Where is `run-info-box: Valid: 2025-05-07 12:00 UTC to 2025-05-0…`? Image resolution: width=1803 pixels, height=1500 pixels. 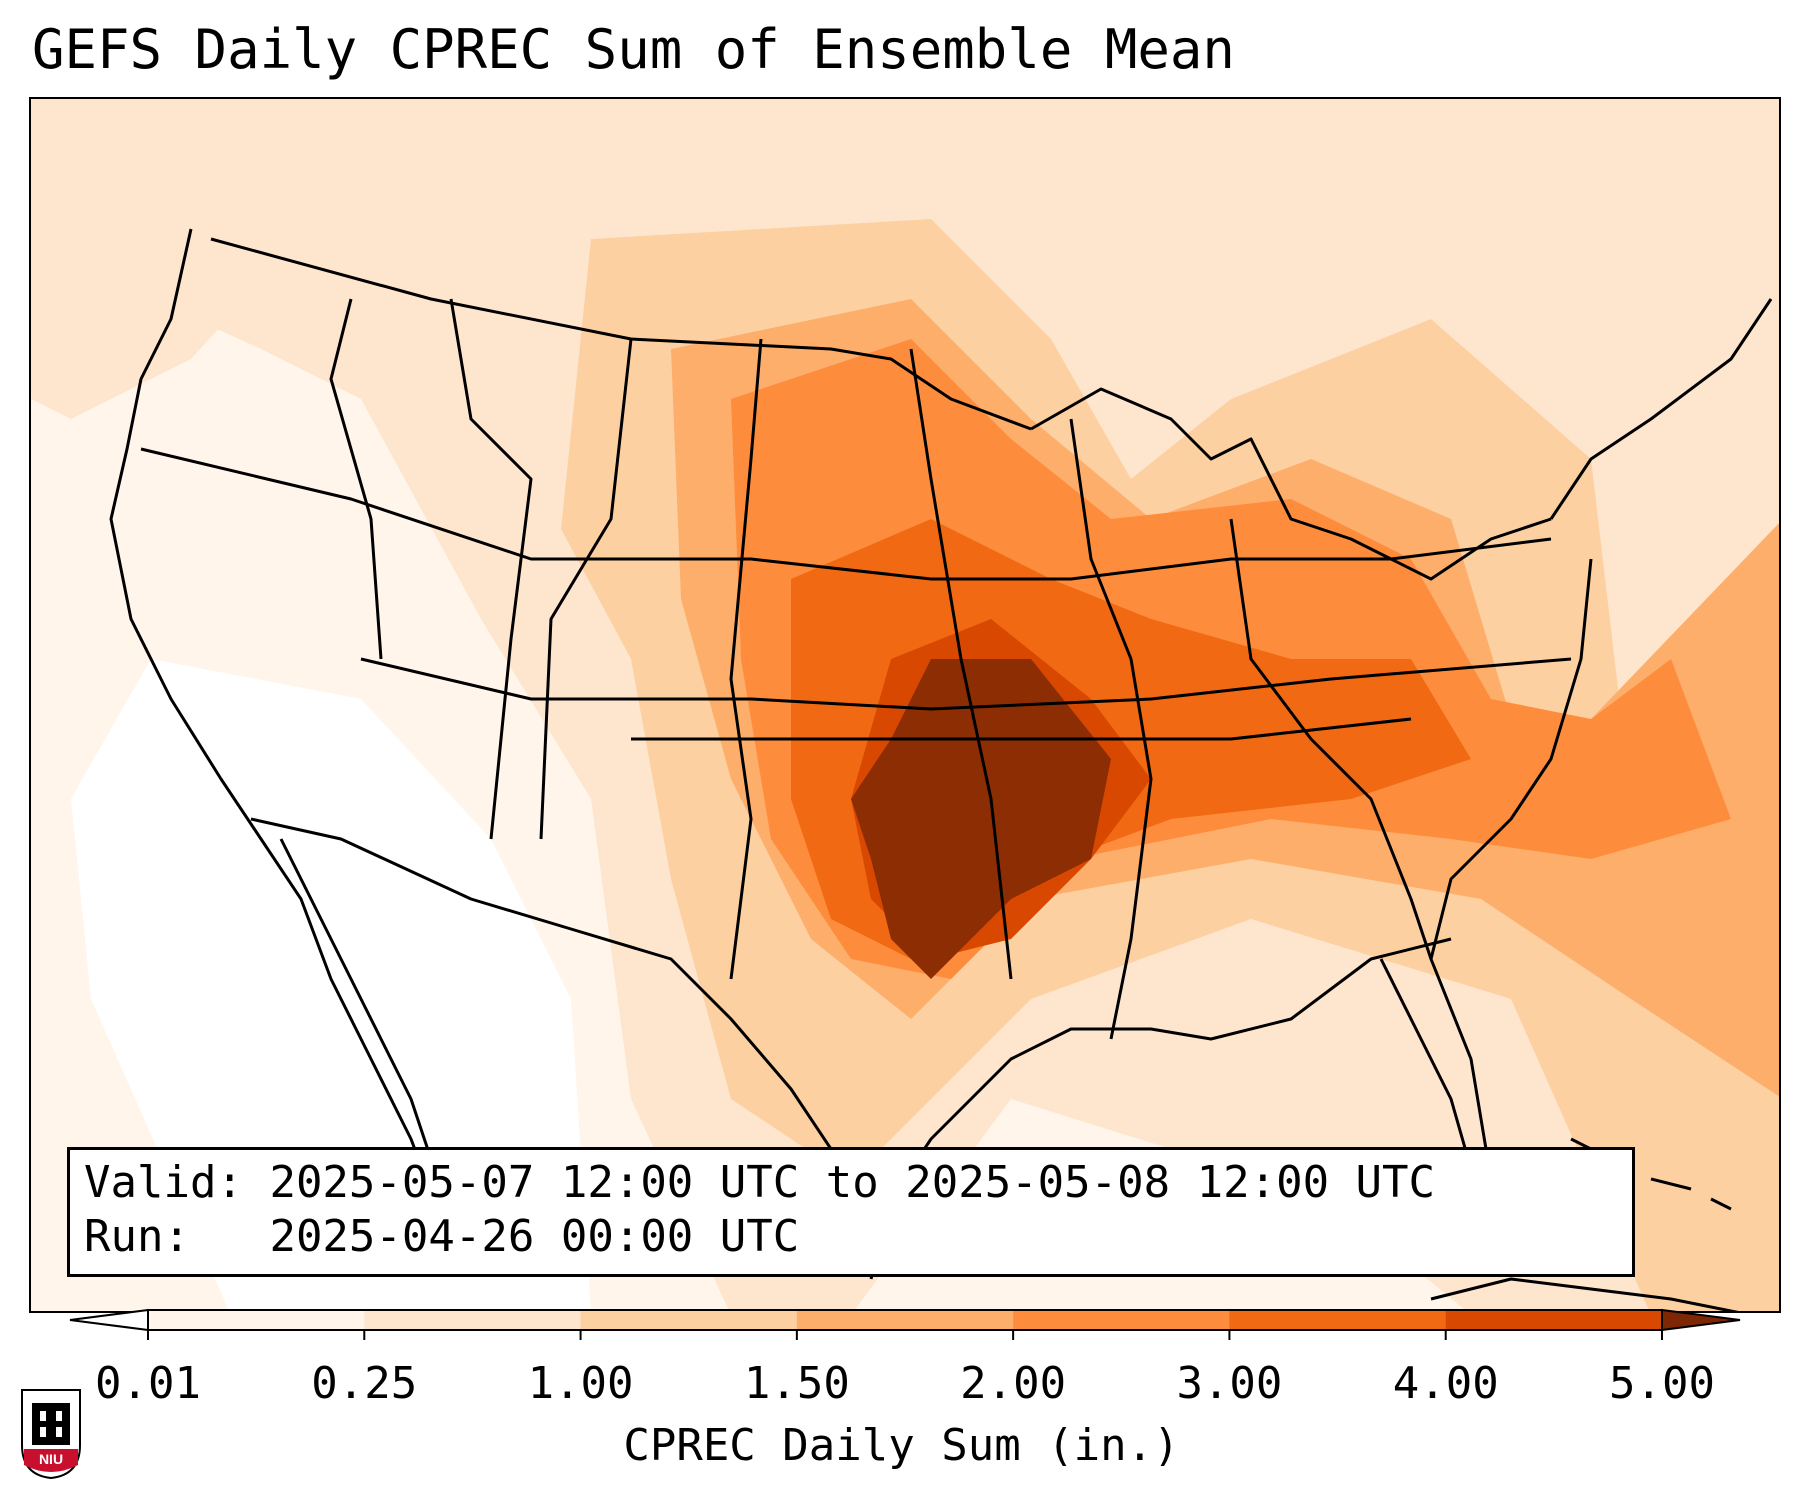
run-info-box: Valid: 2025-05-07 12:00 UTC to 2025-05-0… is located at coordinates (851, 1212).